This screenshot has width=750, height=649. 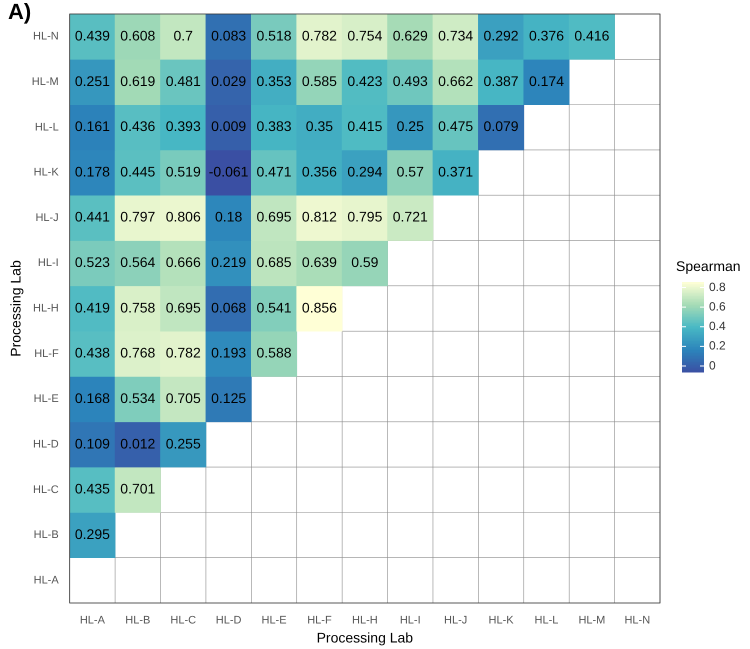 What do you see at coordinates (47, 218) in the screenshot?
I see `y-tick-label: HL-J` at bounding box center [47, 218].